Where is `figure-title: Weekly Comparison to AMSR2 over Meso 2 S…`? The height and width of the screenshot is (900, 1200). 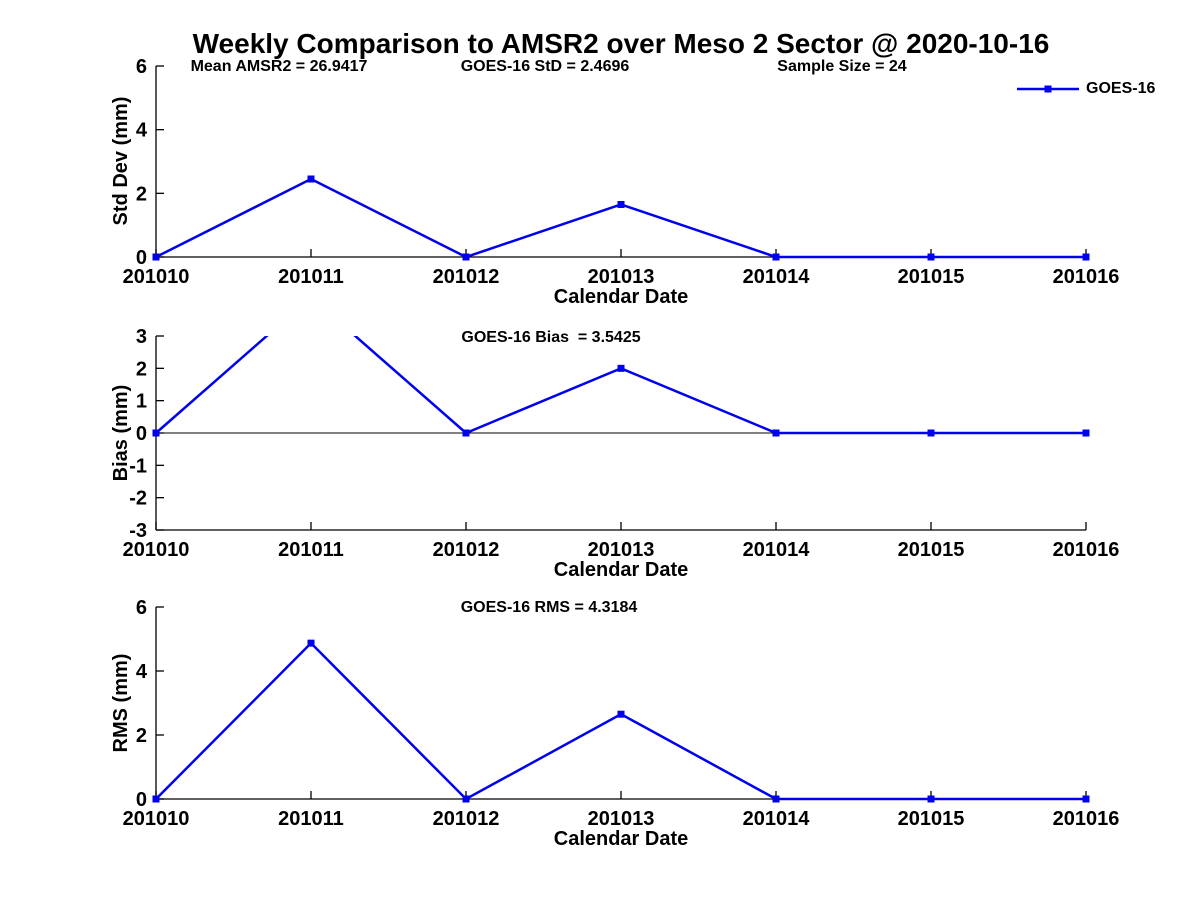
figure-title: Weekly Comparison to AMSR2 over Meso 2 S… is located at coordinates (621, 43).